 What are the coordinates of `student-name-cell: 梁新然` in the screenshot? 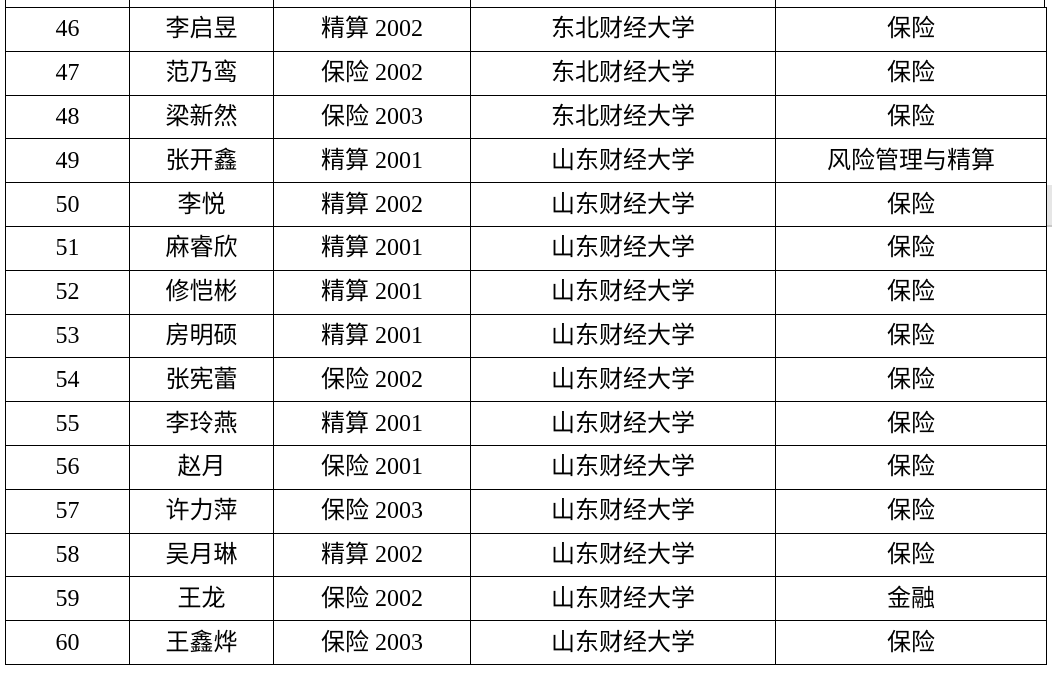 It's located at (201, 117).